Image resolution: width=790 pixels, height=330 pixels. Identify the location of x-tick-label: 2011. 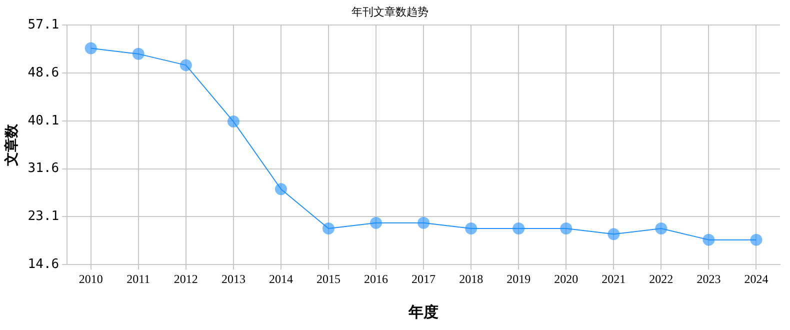
(138, 279).